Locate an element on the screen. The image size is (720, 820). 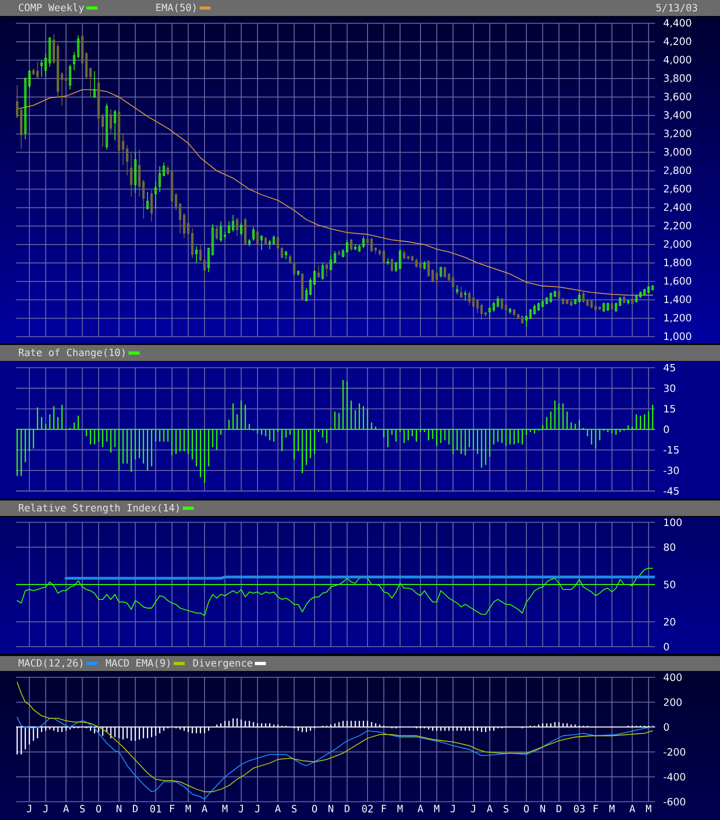
y-tick-label: 20 is located at coordinates (670, 622).